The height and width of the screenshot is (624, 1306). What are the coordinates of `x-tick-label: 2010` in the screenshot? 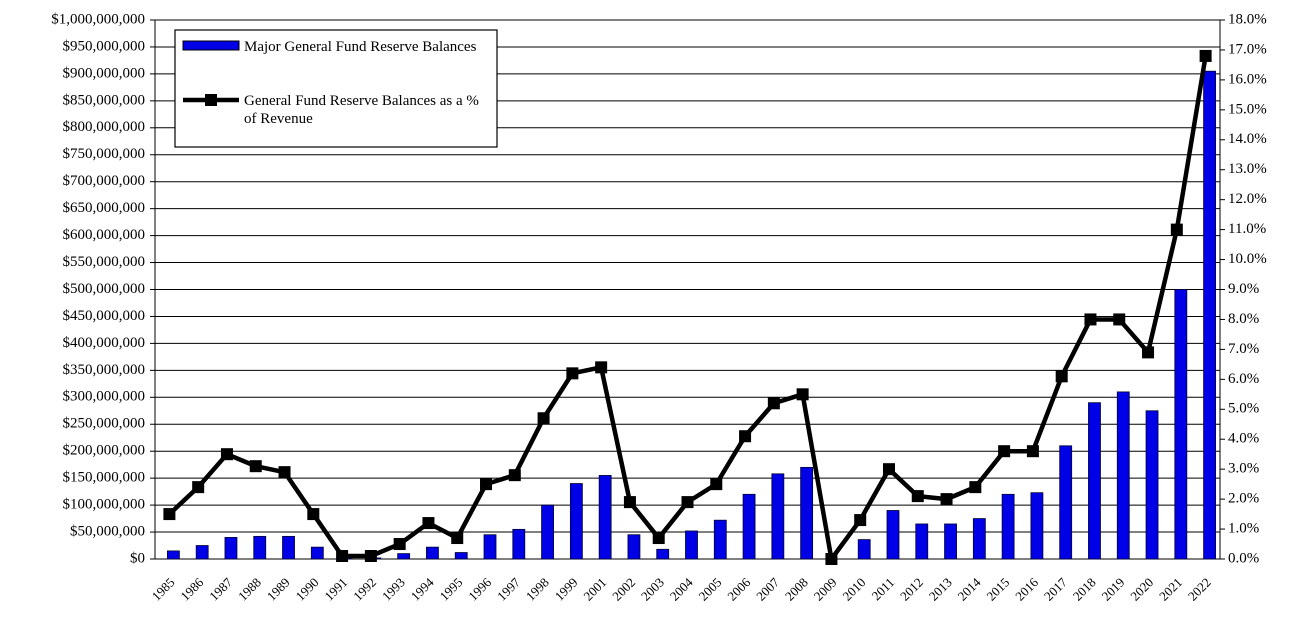 It's located at (853, 589).